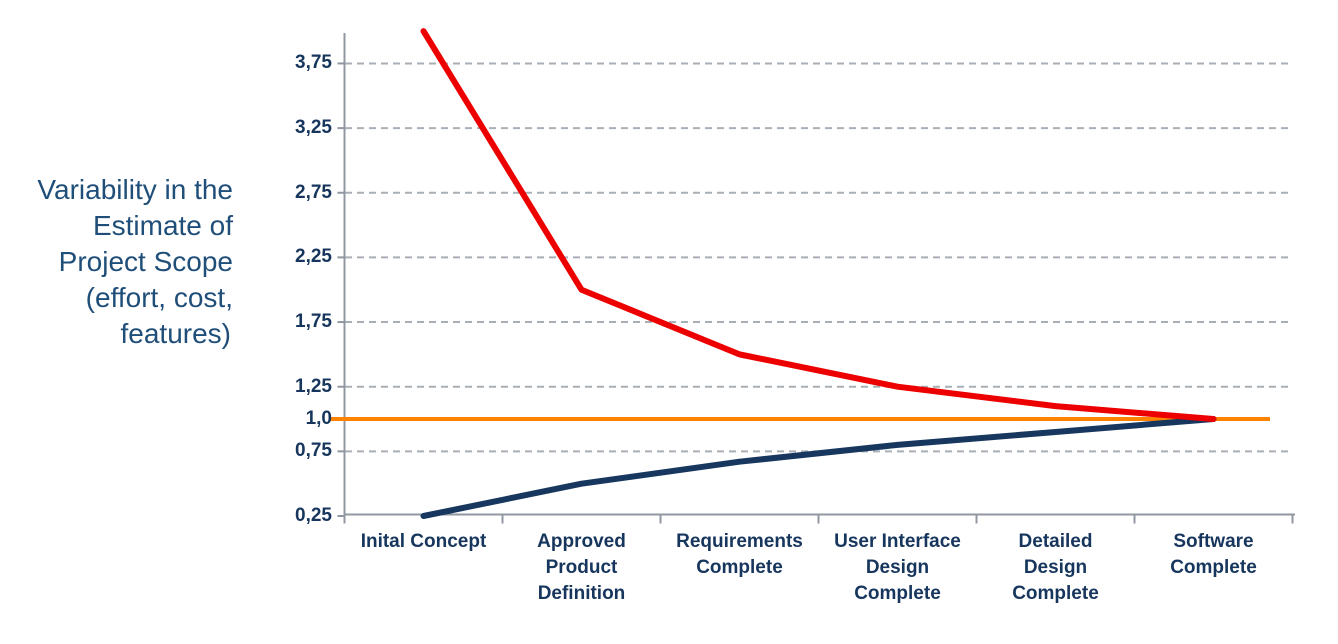 This screenshot has height=644, width=1338. Describe the element at coordinates (313, 128) in the screenshot. I see `y-tick-label: 3,25` at that location.